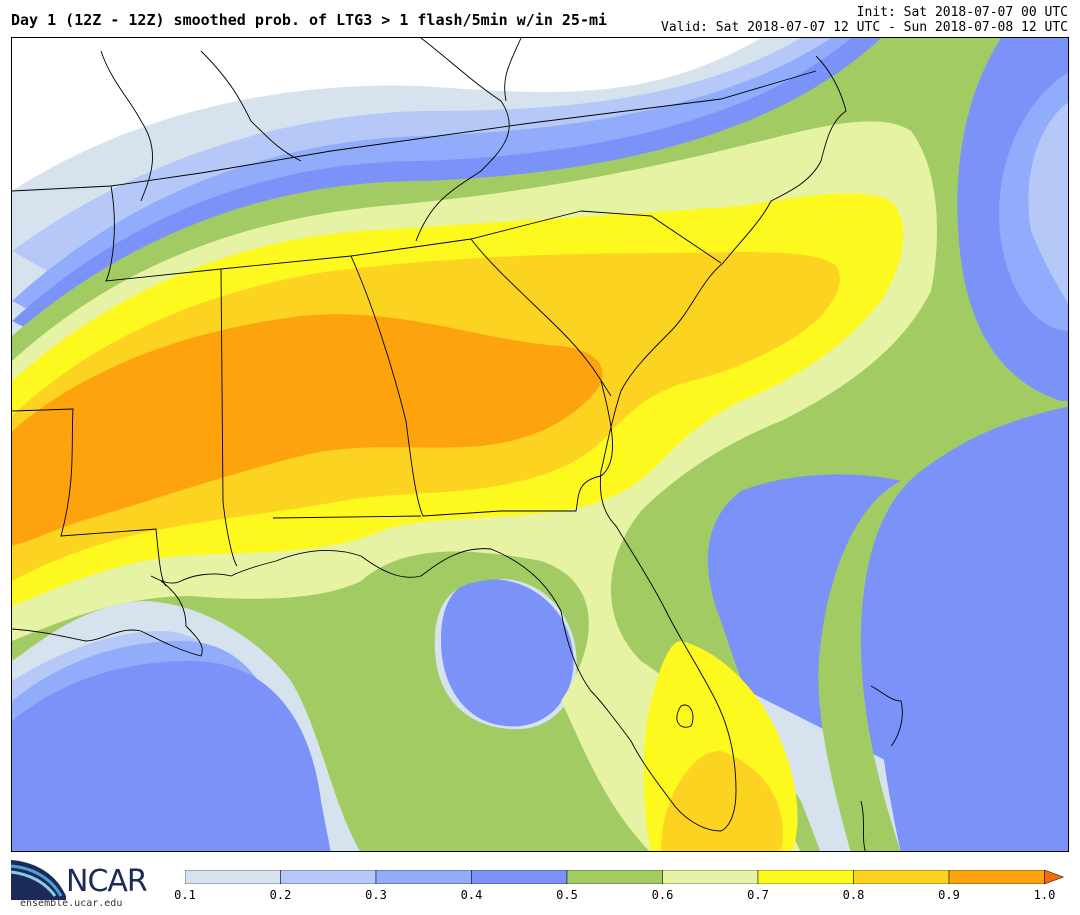 Image resolution: width=1080 pixels, height=915 pixels. Describe the element at coordinates (38, 880) in the screenshot. I see `ncar-logo-icon` at that location.